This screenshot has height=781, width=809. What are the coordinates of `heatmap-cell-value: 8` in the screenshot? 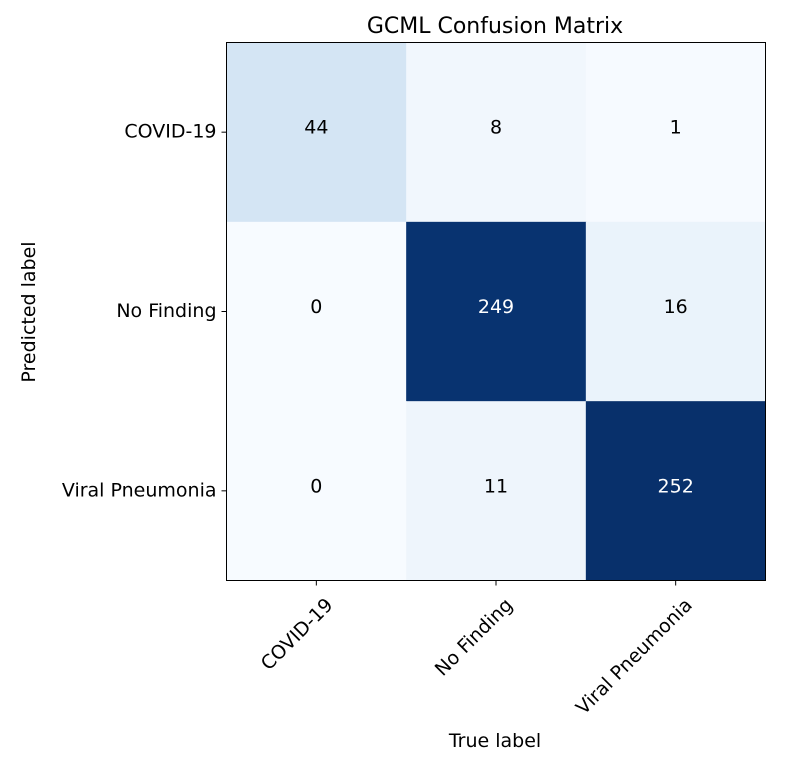 It's located at (496, 128).